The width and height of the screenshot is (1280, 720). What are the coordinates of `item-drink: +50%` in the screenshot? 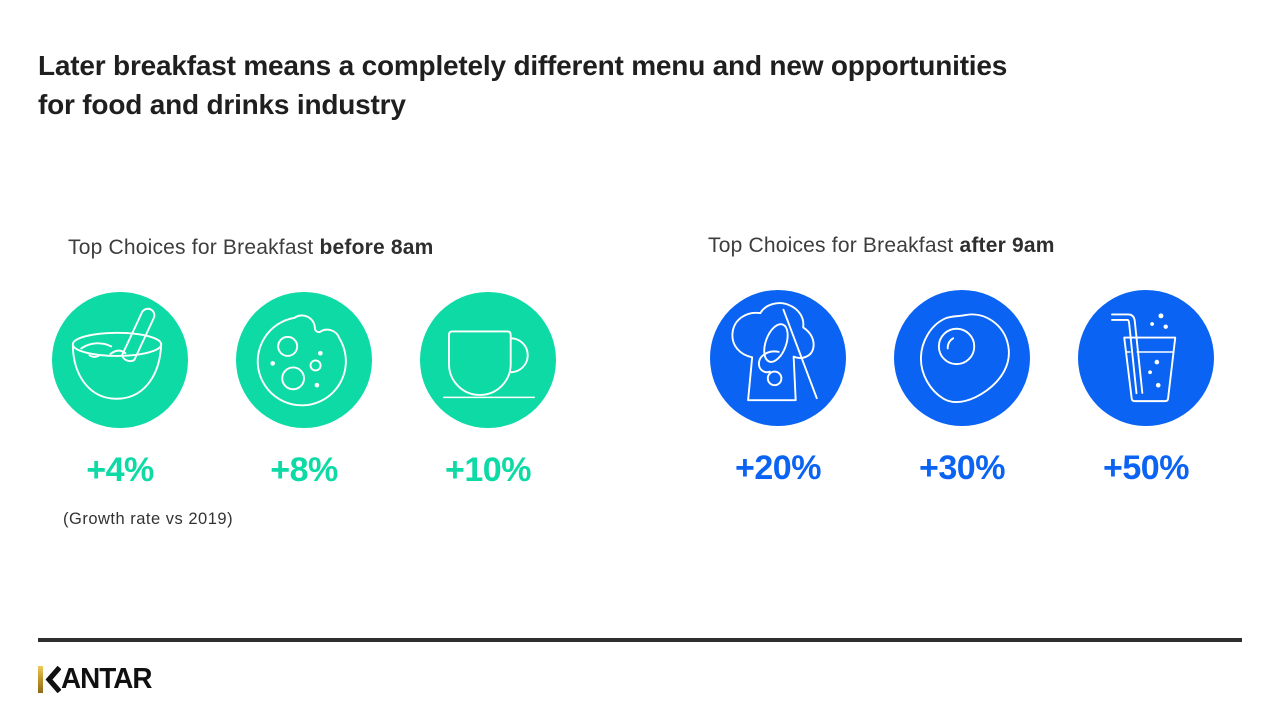 It's located at (1146, 389).